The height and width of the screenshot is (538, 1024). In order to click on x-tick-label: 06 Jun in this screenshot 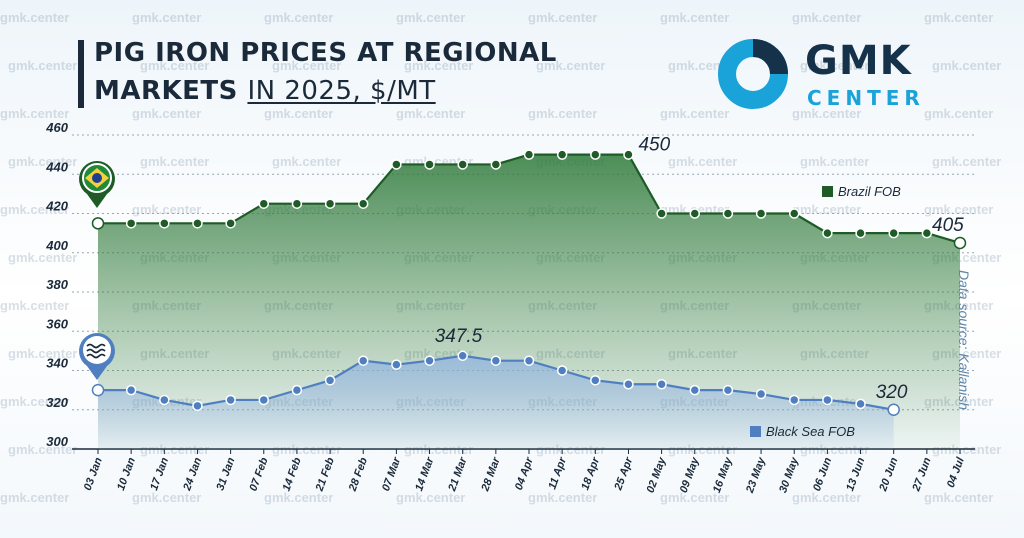, I will do `click(822, 474)`.